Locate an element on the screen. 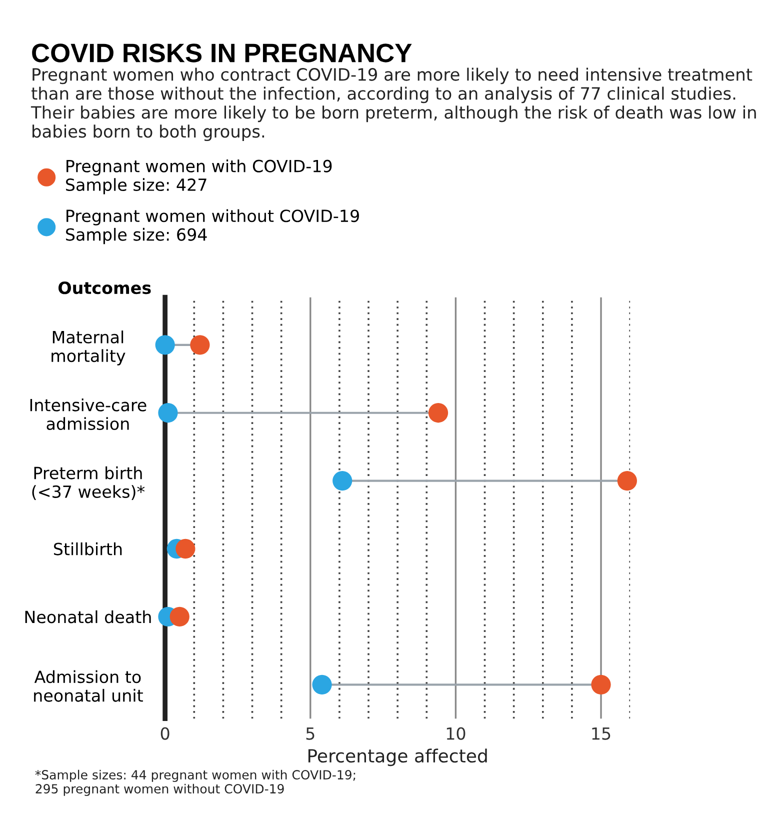  x-tick-label: 5 is located at coordinates (310, 733).